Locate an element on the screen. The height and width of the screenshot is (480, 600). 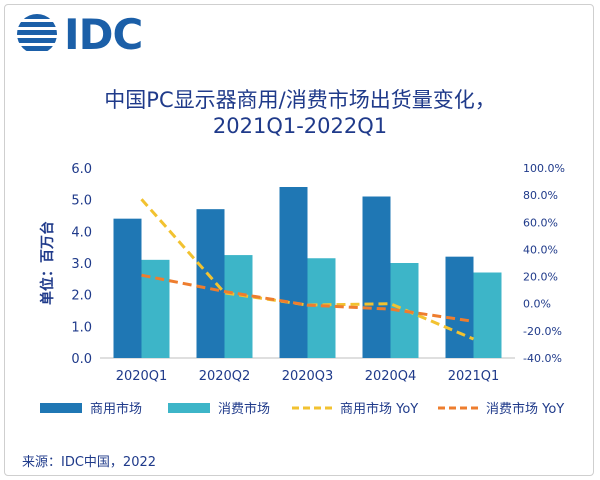
x-tick-label: 2021Q1 is located at coordinates (474, 376).